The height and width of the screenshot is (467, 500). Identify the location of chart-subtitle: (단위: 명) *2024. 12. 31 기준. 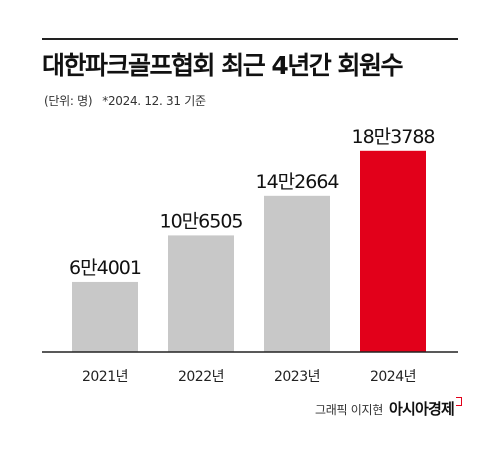
(125, 100).